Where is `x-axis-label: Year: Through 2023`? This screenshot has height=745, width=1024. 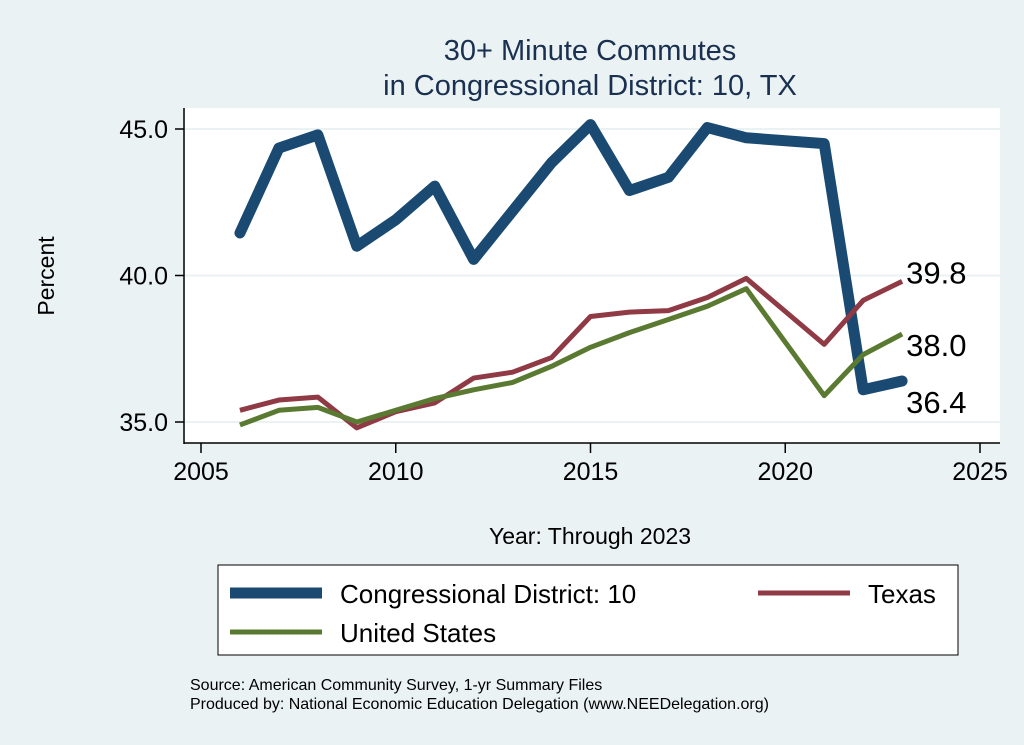 x-axis-label: Year: Through 2023 is located at coordinates (590, 536).